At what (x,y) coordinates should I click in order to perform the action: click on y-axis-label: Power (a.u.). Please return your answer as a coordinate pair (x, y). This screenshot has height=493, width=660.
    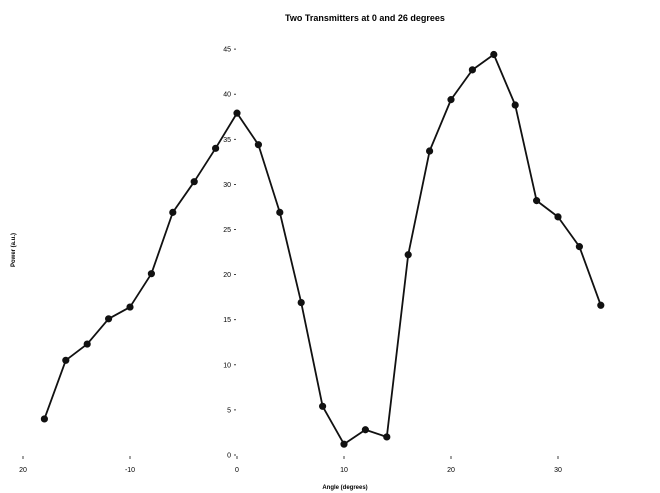
    Looking at the image, I should click on (14, 250).